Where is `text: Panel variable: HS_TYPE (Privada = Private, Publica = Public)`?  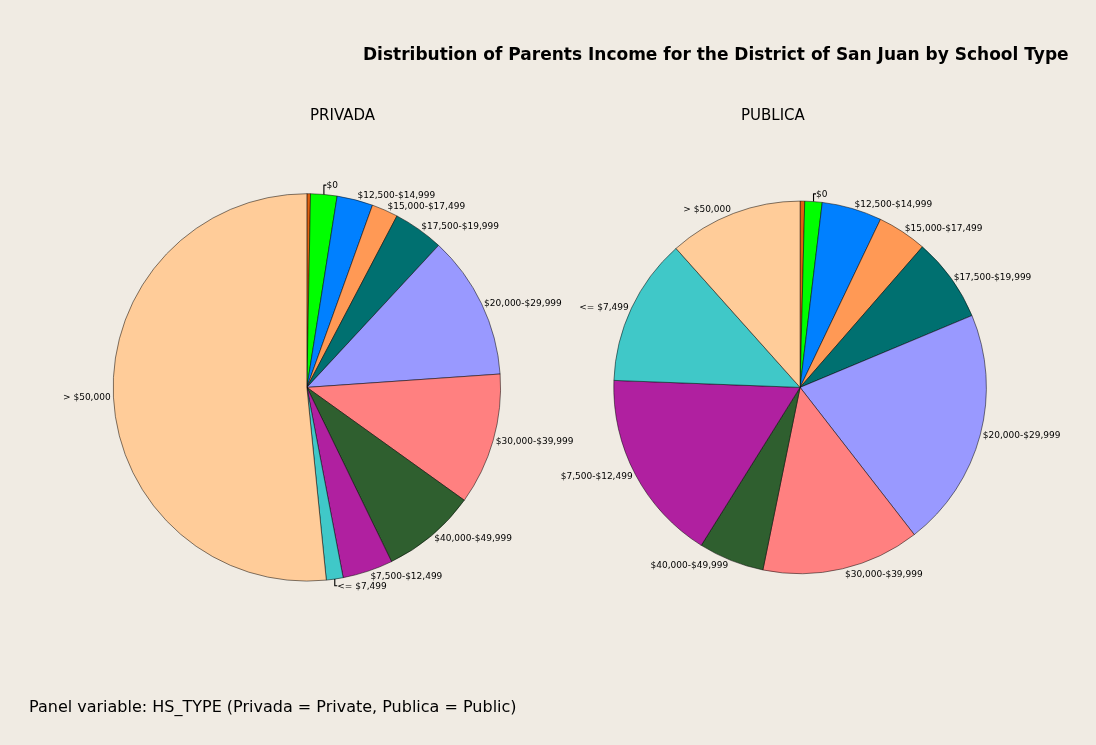
text: Panel variable: HS_TYPE (Privada = Private, Publica = Public) is located at coordinates (273, 707).